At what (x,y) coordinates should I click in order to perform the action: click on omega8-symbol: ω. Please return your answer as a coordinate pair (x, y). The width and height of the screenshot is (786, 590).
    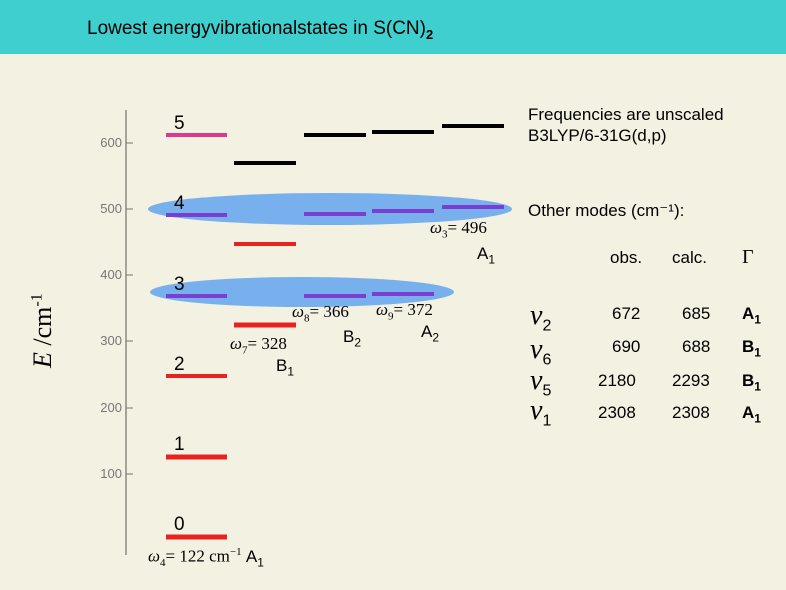
    Looking at the image, I should click on (298, 311).